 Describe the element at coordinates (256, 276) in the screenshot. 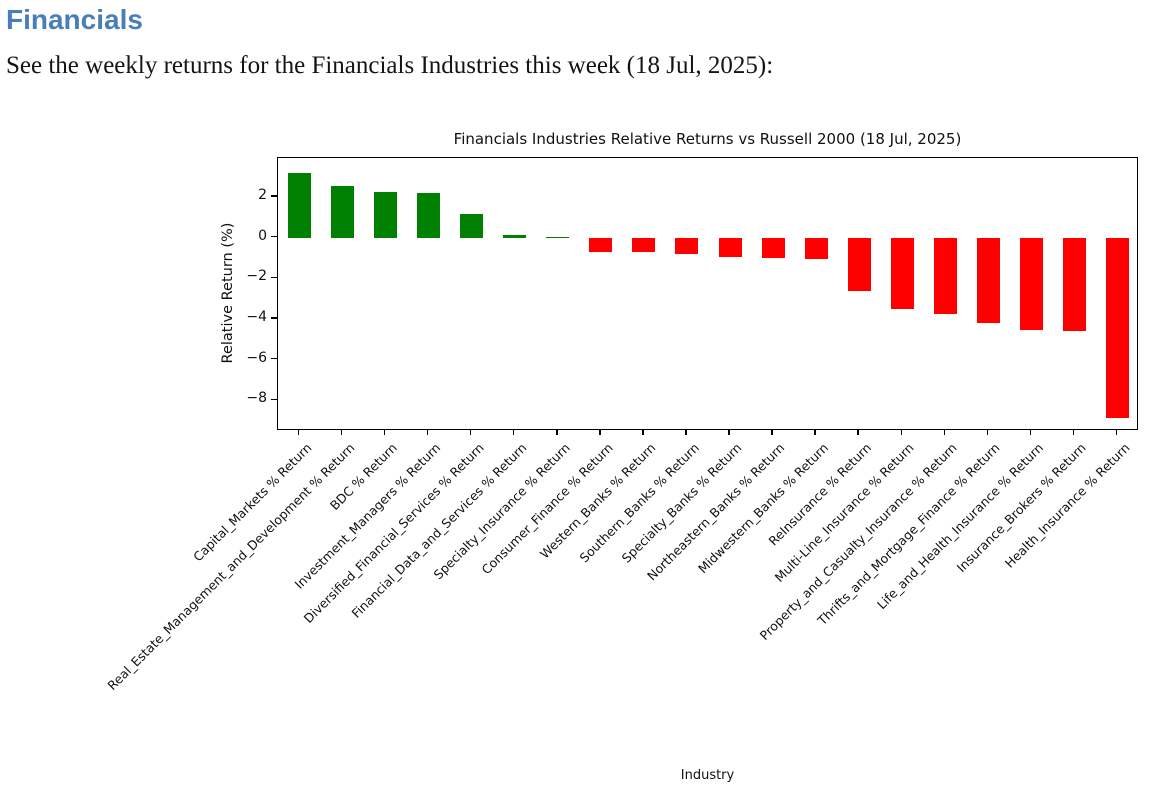

I see `y-tick-label: −2` at that location.